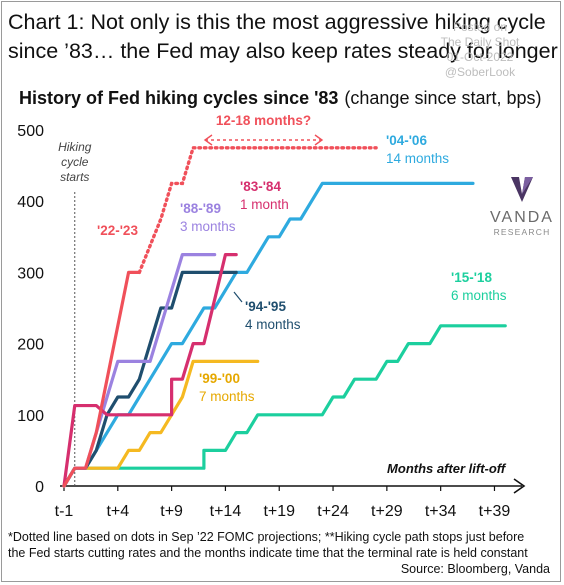 The image size is (564, 585). What do you see at coordinates (480, 72) in the screenshot?
I see `watermark-line-4: @SoberLook` at bounding box center [480, 72].